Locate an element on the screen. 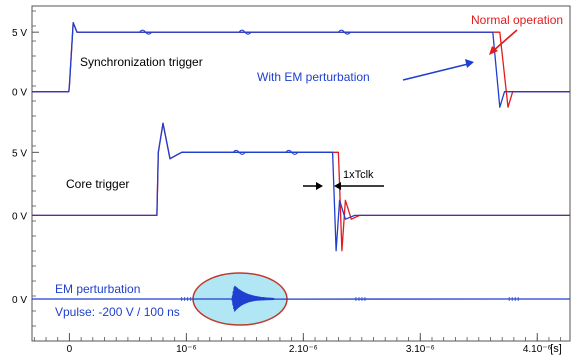 The width and height of the screenshot is (573, 355). x-axis-label: [s] is located at coordinates (556, 349).